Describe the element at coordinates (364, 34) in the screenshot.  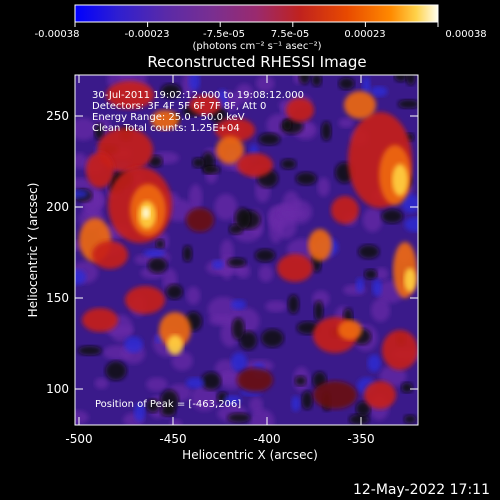
I see `colorbar-tick-label: 0.00023` at that location.